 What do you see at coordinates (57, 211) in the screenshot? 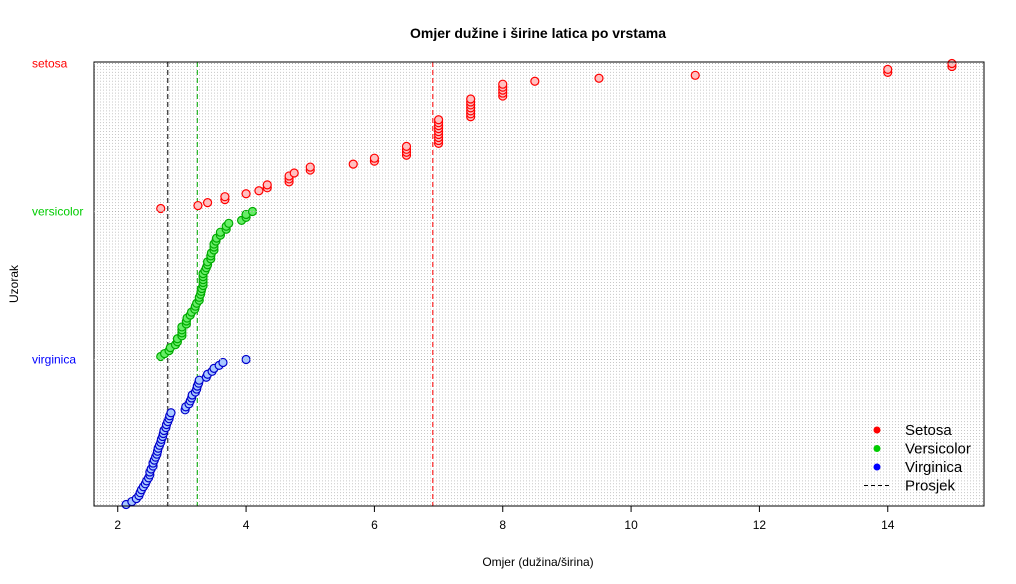
I see `group-label: versicolor` at bounding box center [57, 211].